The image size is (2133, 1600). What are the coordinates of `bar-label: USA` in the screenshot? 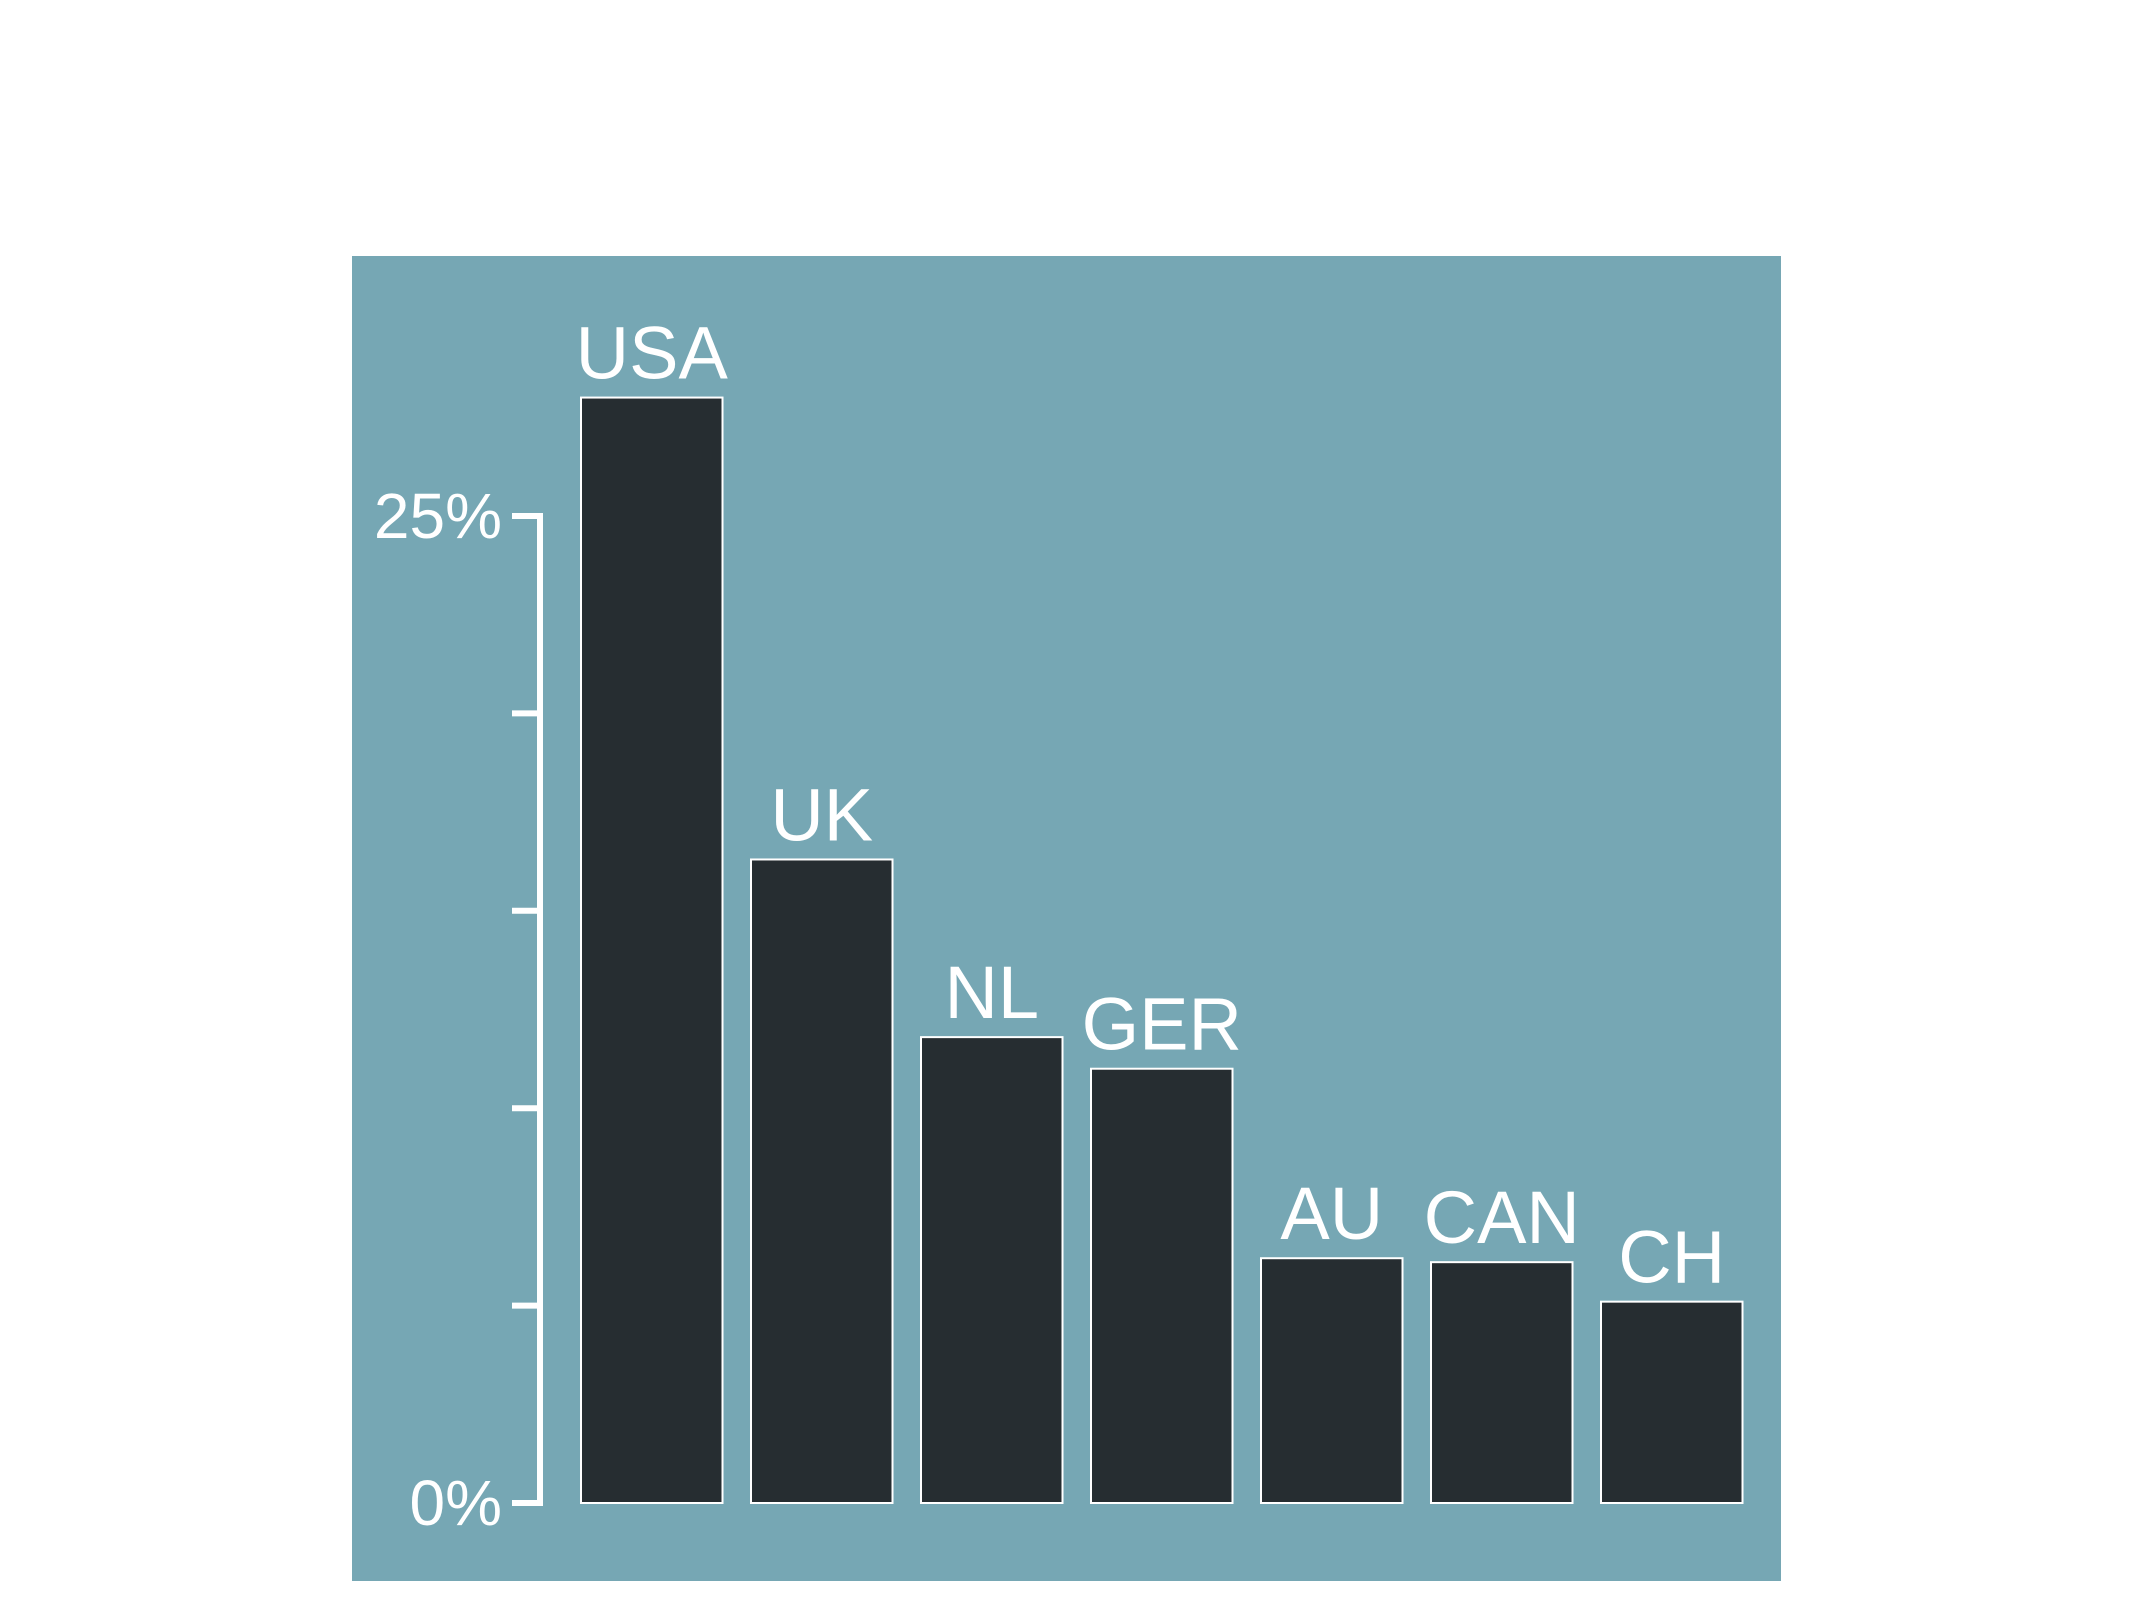 It's located at (652, 353).